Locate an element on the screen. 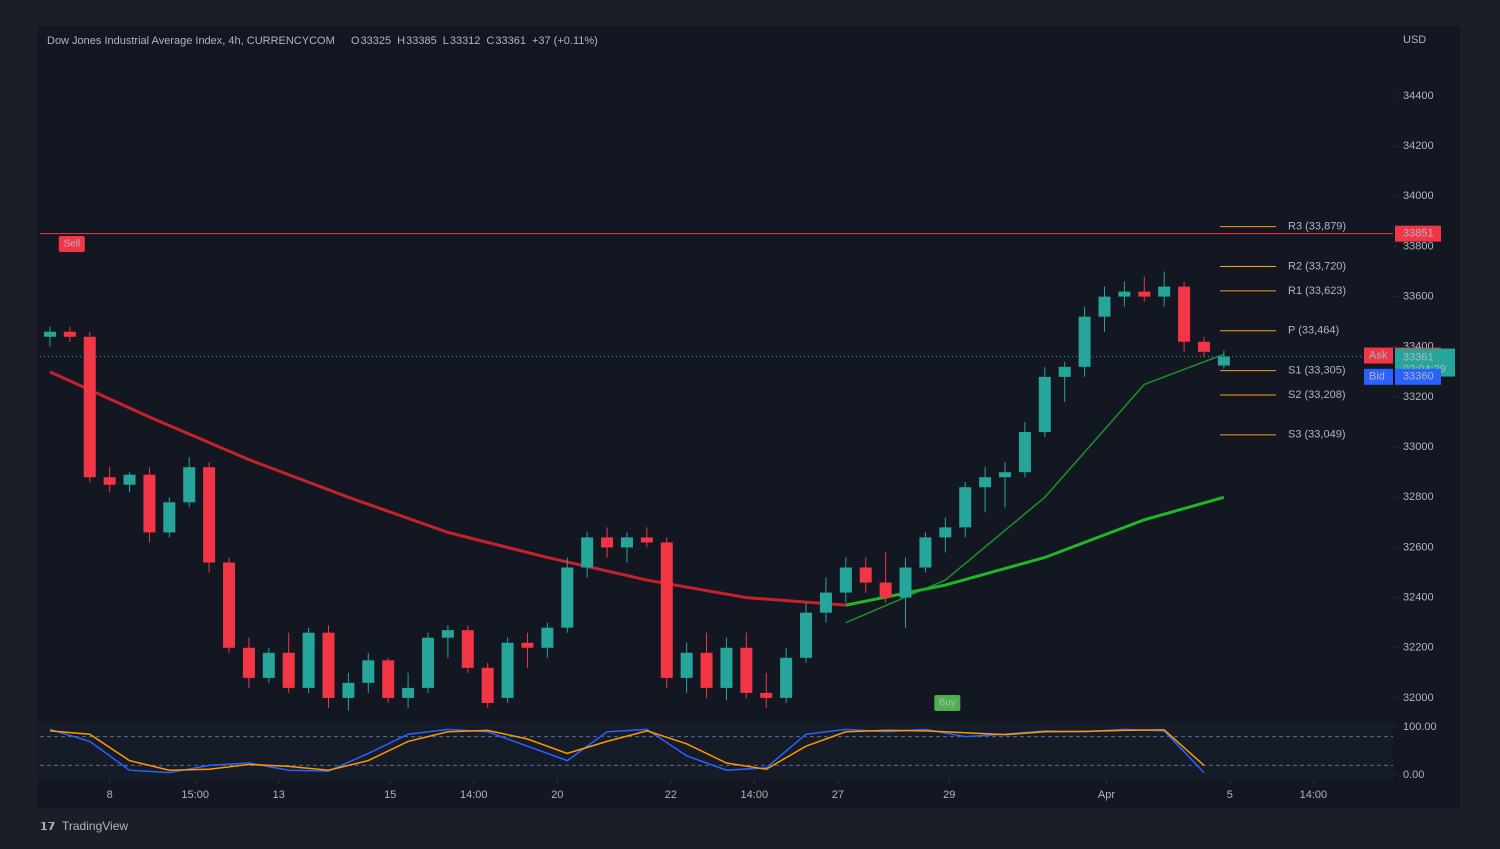  signal-label: Sell is located at coordinates (71, 244).